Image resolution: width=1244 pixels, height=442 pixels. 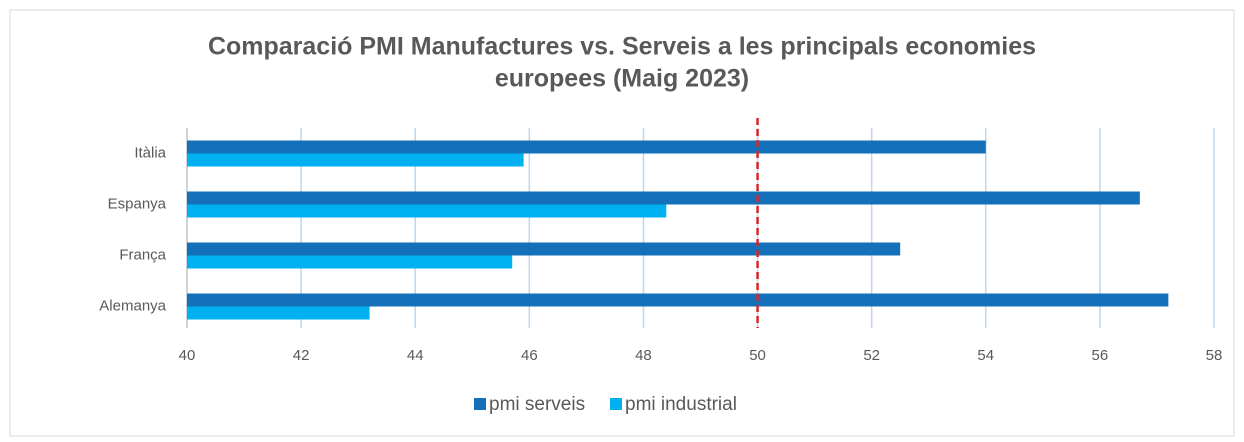 I want to click on y-tick-label: Alemanya, so click(x=132, y=305).